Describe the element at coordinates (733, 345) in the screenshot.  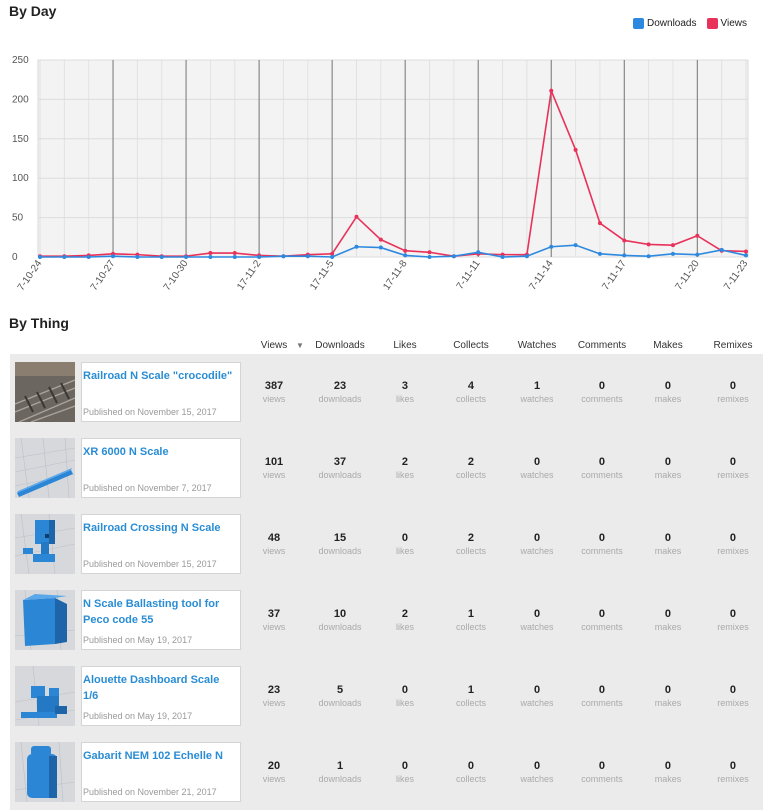
I see `col-remixes: Remixes` at that location.